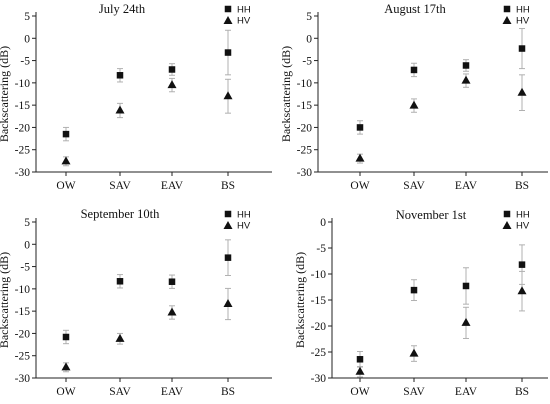 The image size is (550, 404). What do you see at coordinates (431, 215) in the screenshot?
I see `panel-title: November 1st` at bounding box center [431, 215].